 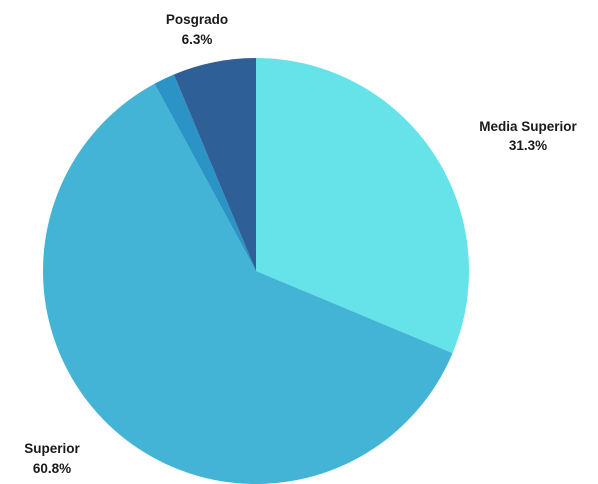 I want to click on slice-label-superior: Superior, so click(x=52, y=448).